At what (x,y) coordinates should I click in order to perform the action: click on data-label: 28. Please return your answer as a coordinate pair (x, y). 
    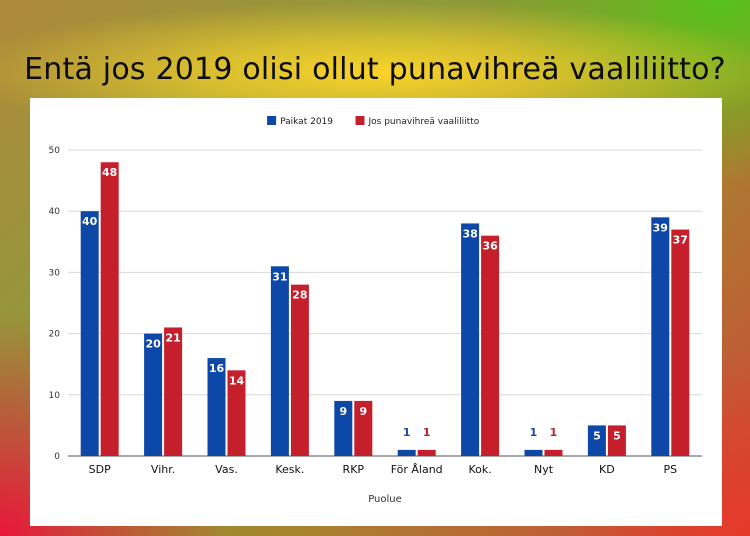
    Looking at the image, I should click on (299, 295).